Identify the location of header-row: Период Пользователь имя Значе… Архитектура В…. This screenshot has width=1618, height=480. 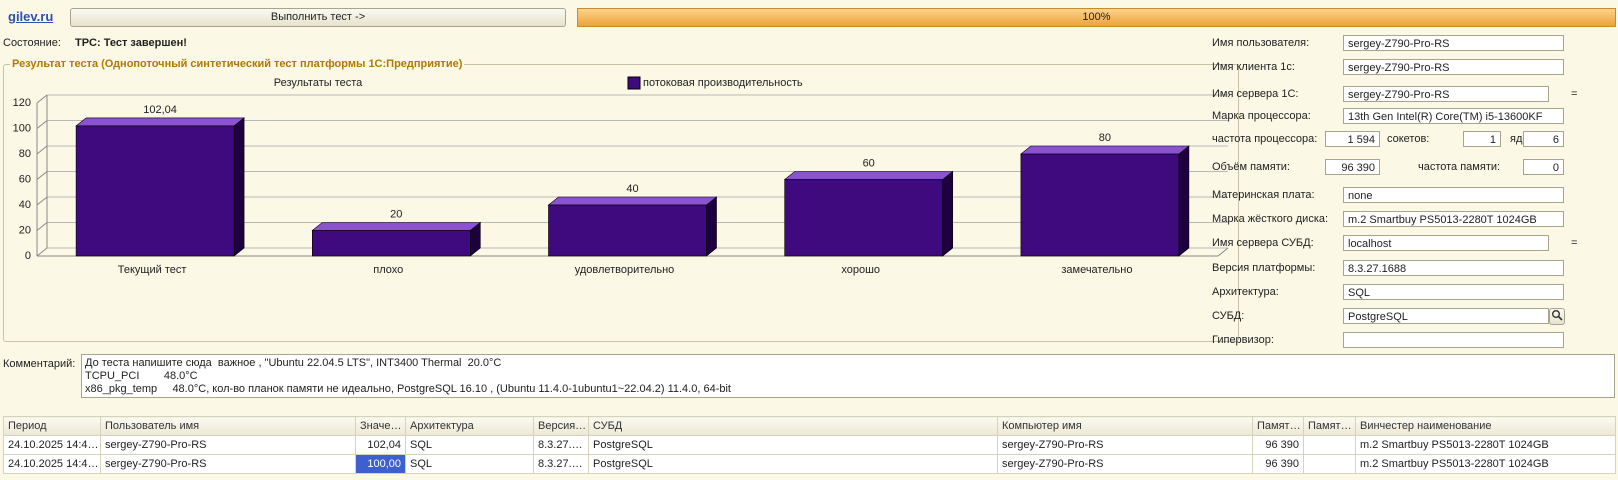
(809, 426).